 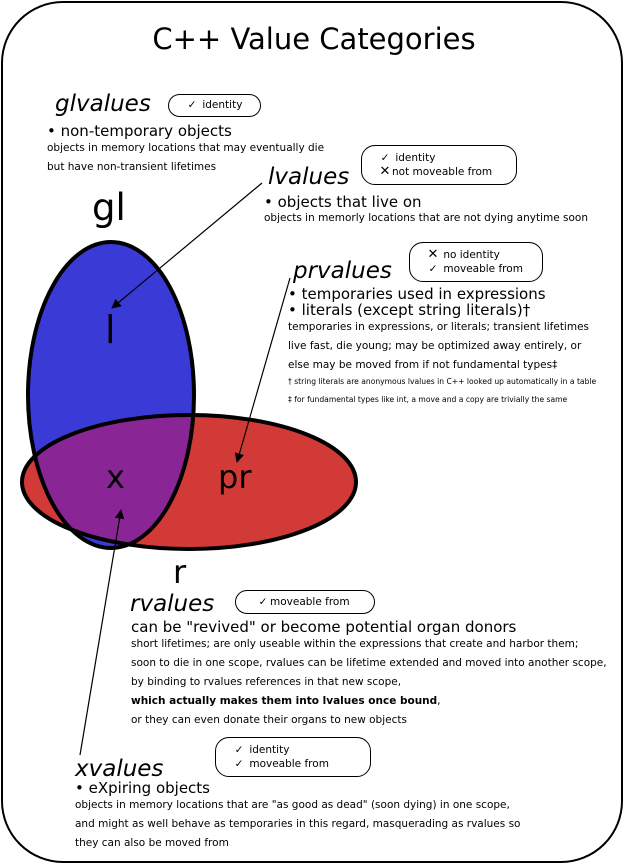 I want to click on rvalues-badge: ✓ moveable from, so click(x=305, y=602).